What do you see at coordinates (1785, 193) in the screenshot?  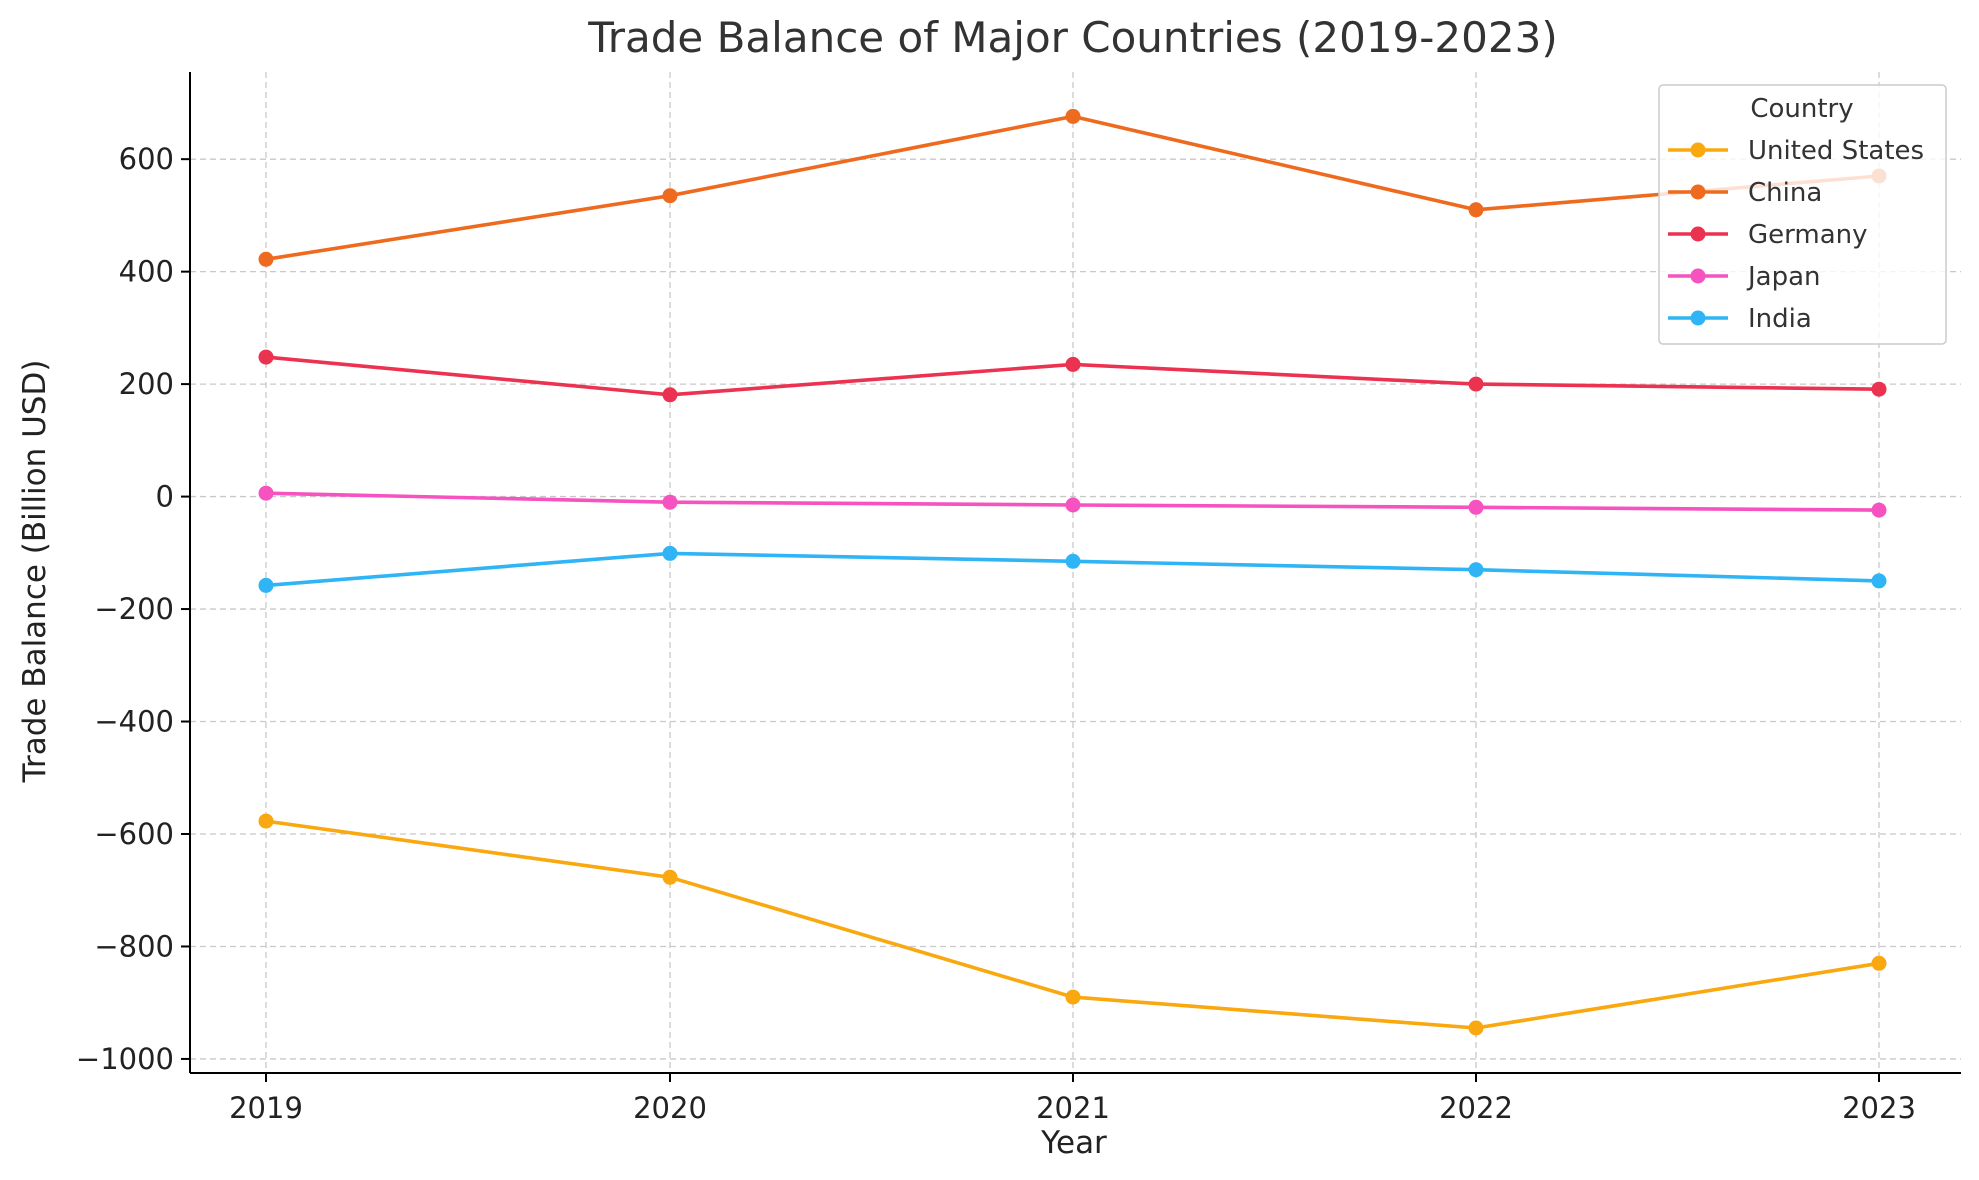 I see `legend-label: China` at bounding box center [1785, 193].